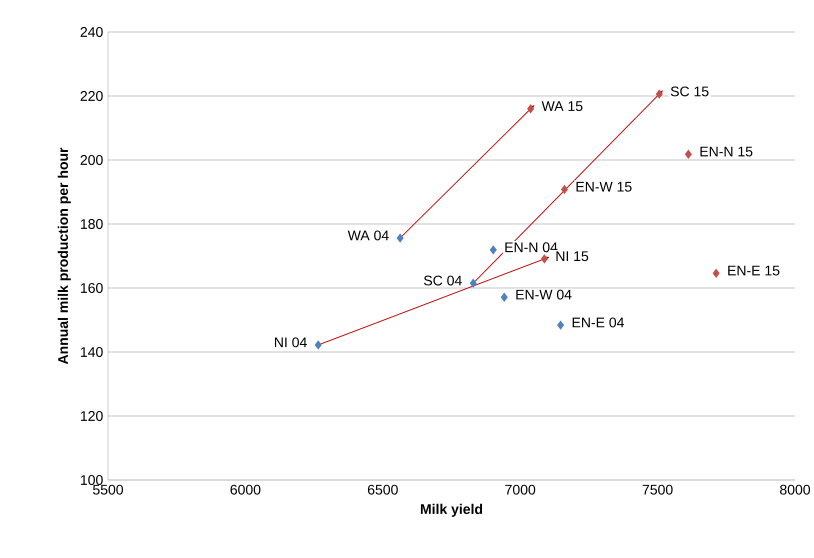 This screenshot has width=814, height=558. What do you see at coordinates (598, 323) in the screenshot?
I see `annotation: EN-E 04` at bounding box center [598, 323].